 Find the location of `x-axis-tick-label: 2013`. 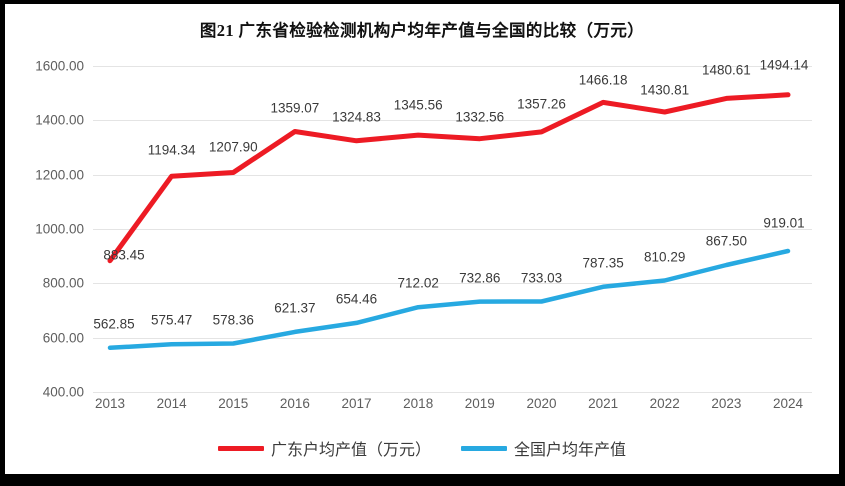

x-axis-tick-label: 2013 is located at coordinates (110, 403).